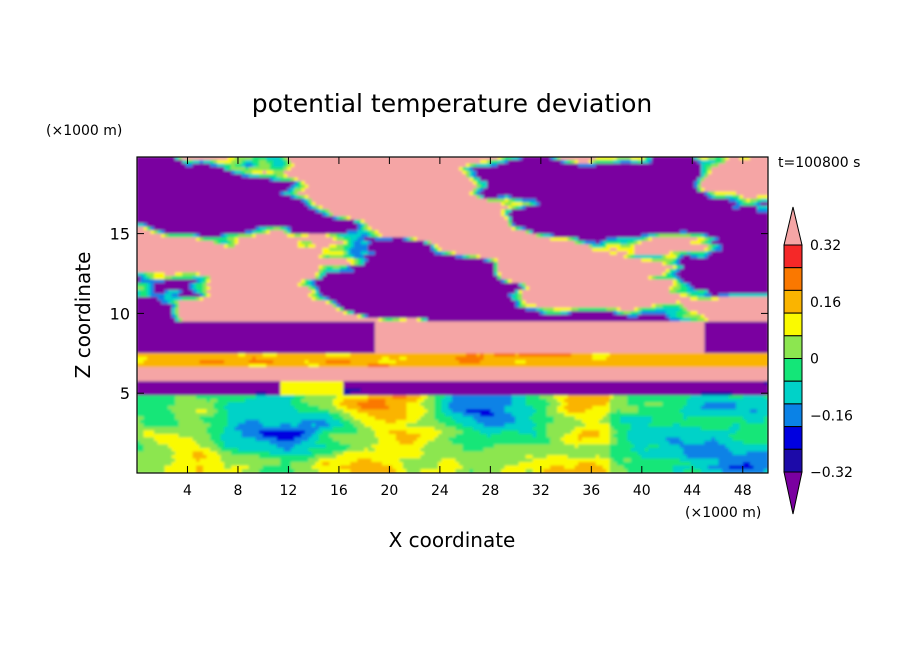 The height and width of the screenshot is (654, 904). What do you see at coordinates (825, 246) in the screenshot?
I see `colorbar-label: 0.32` at bounding box center [825, 246].